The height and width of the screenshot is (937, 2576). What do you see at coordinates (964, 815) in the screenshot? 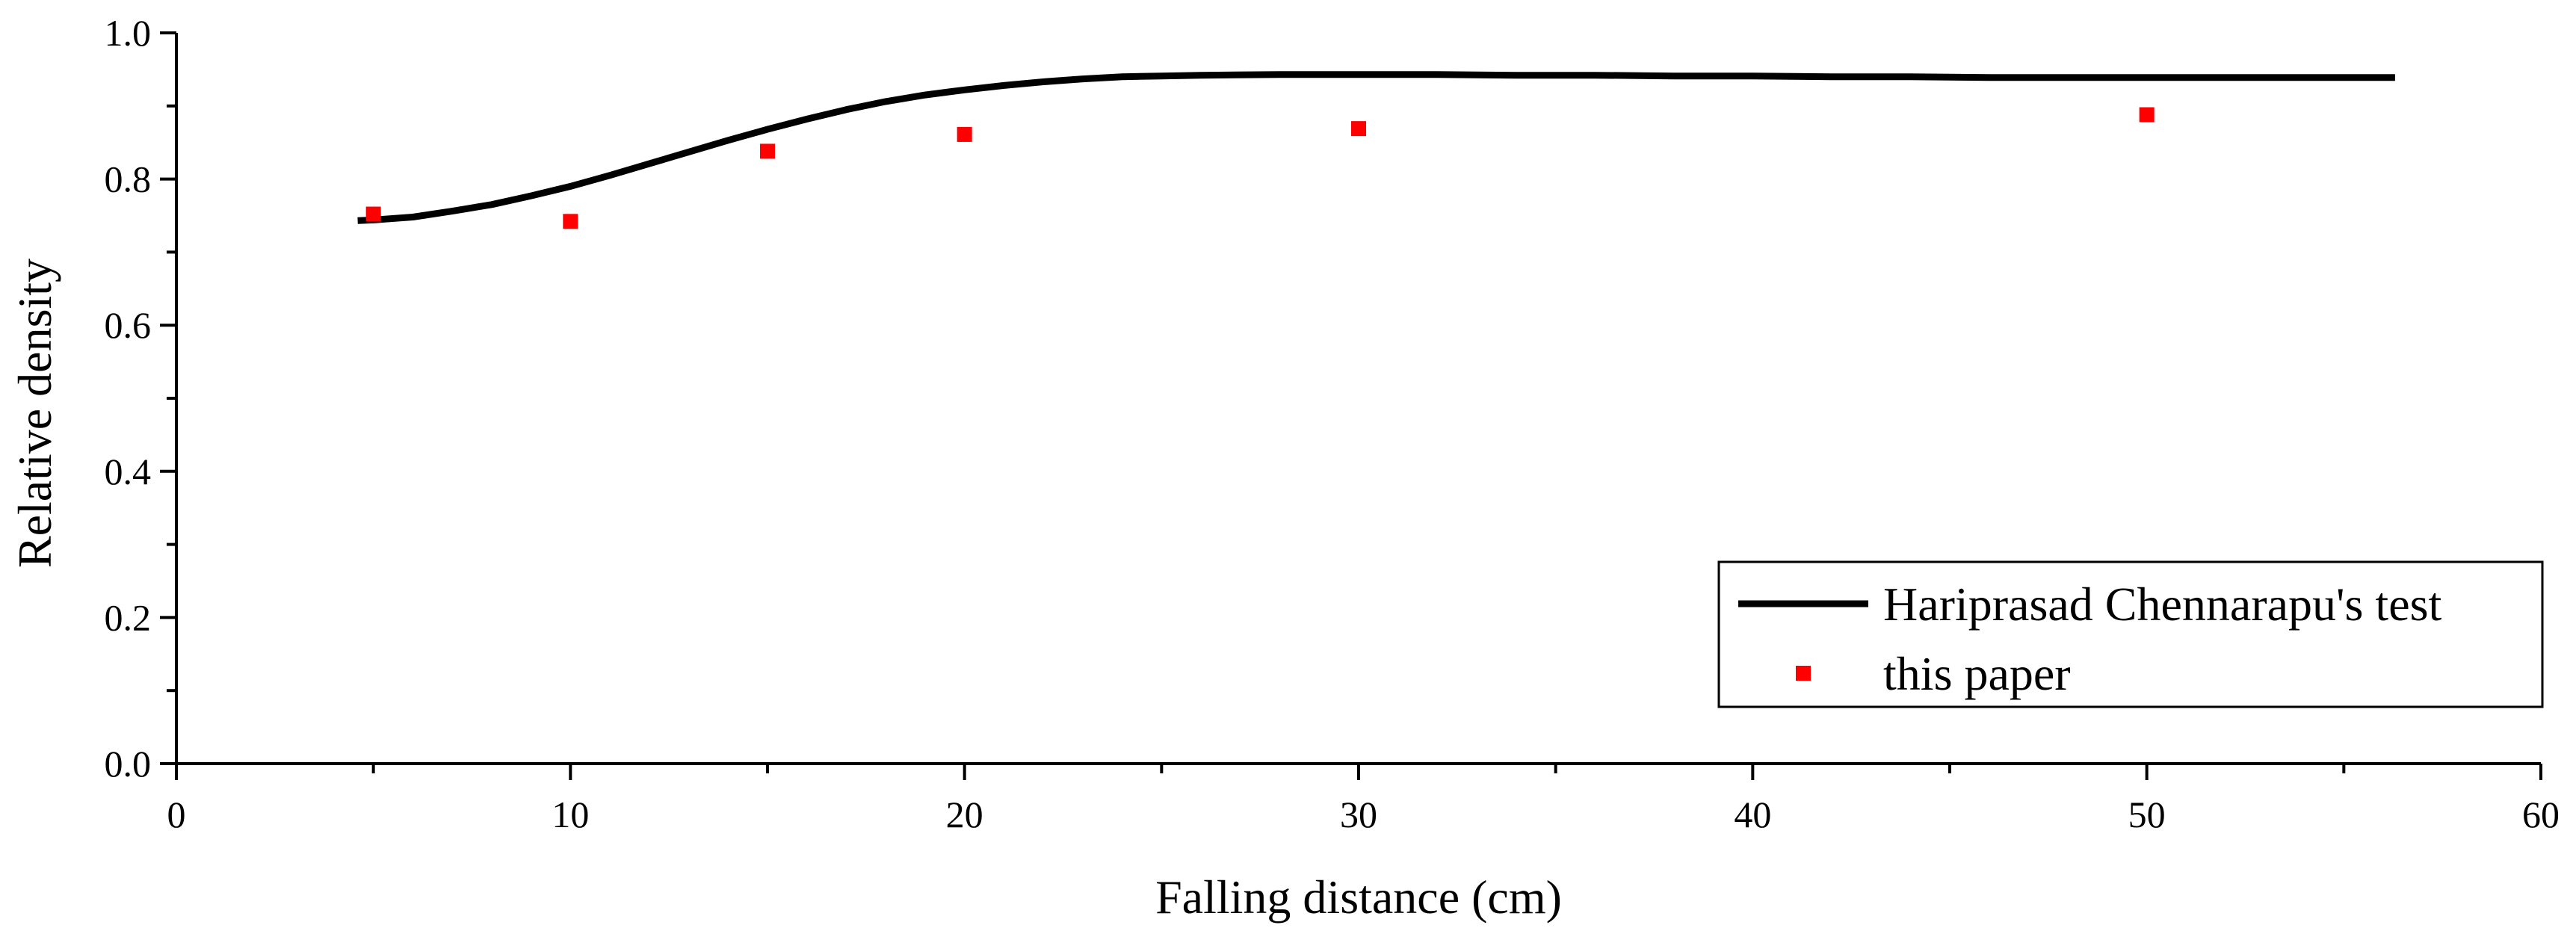
I see `x-tick-label: 20` at bounding box center [964, 815].